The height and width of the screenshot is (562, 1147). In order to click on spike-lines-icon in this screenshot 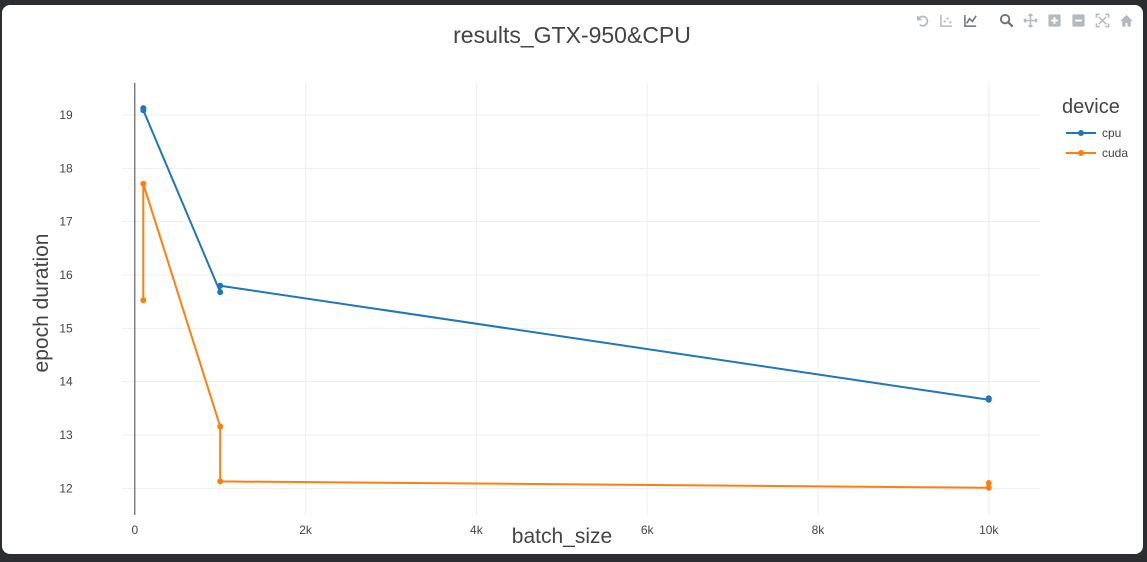, I will do `click(970, 20)`.